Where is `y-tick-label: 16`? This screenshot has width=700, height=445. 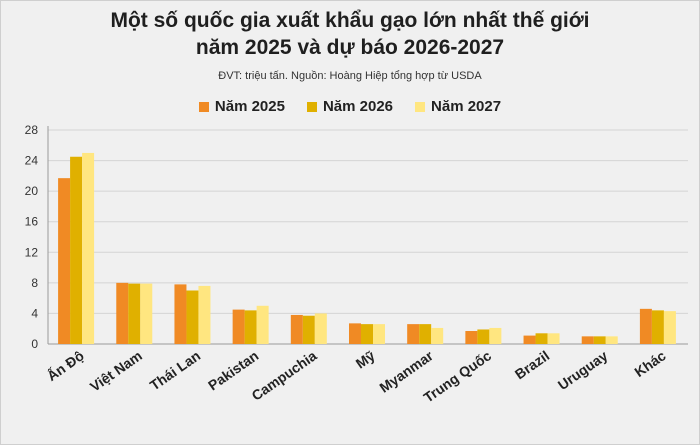
y-tick-label: 16 is located at coordinates (32, 222).